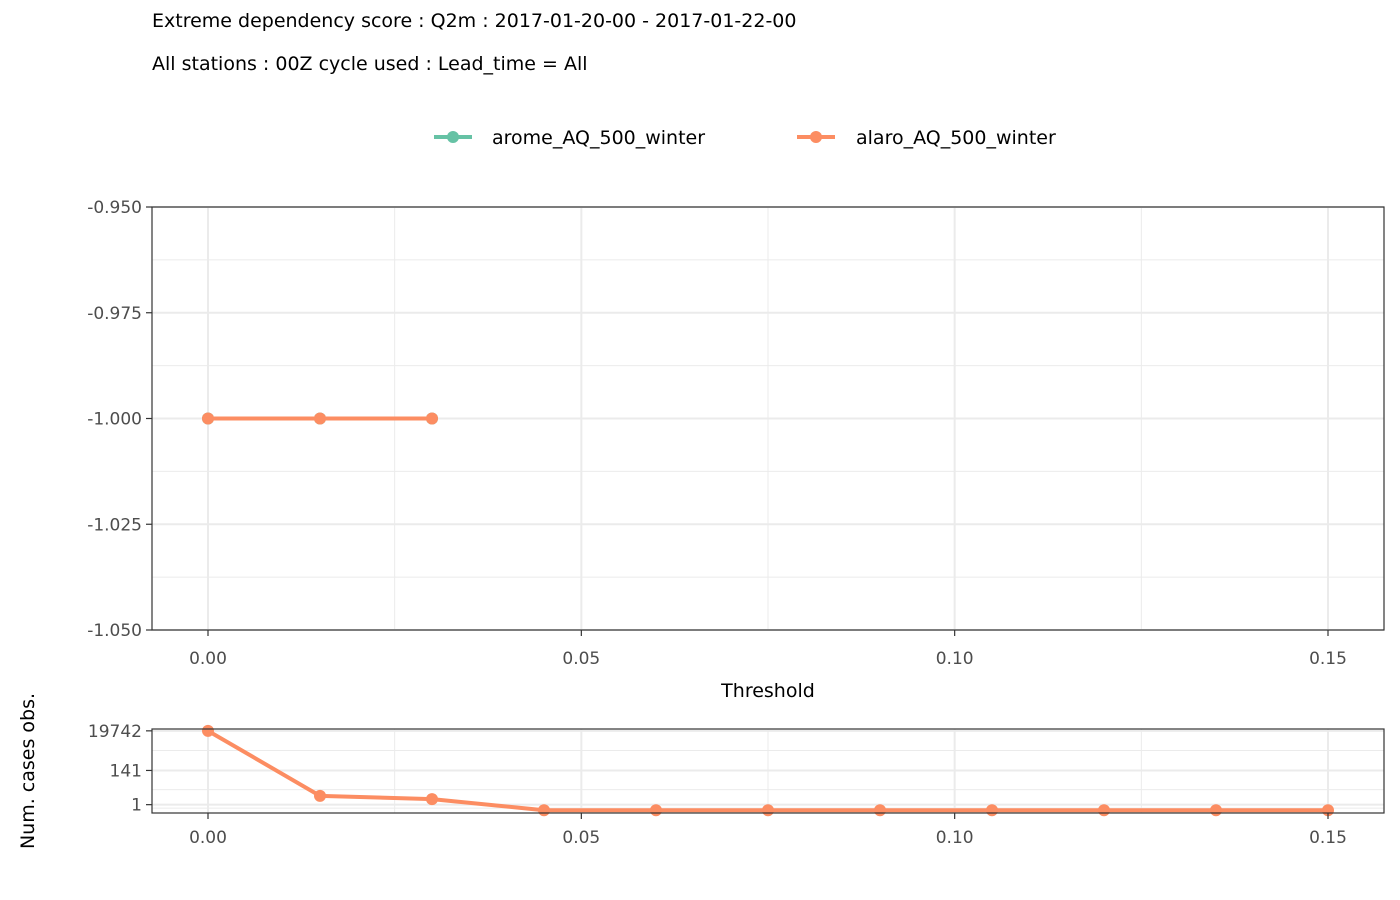 The image size is (1400, 900). Describe the element at coordinates (208, 659) in the screenshot. I see `main-x-tick-label: 0.00` at that location.